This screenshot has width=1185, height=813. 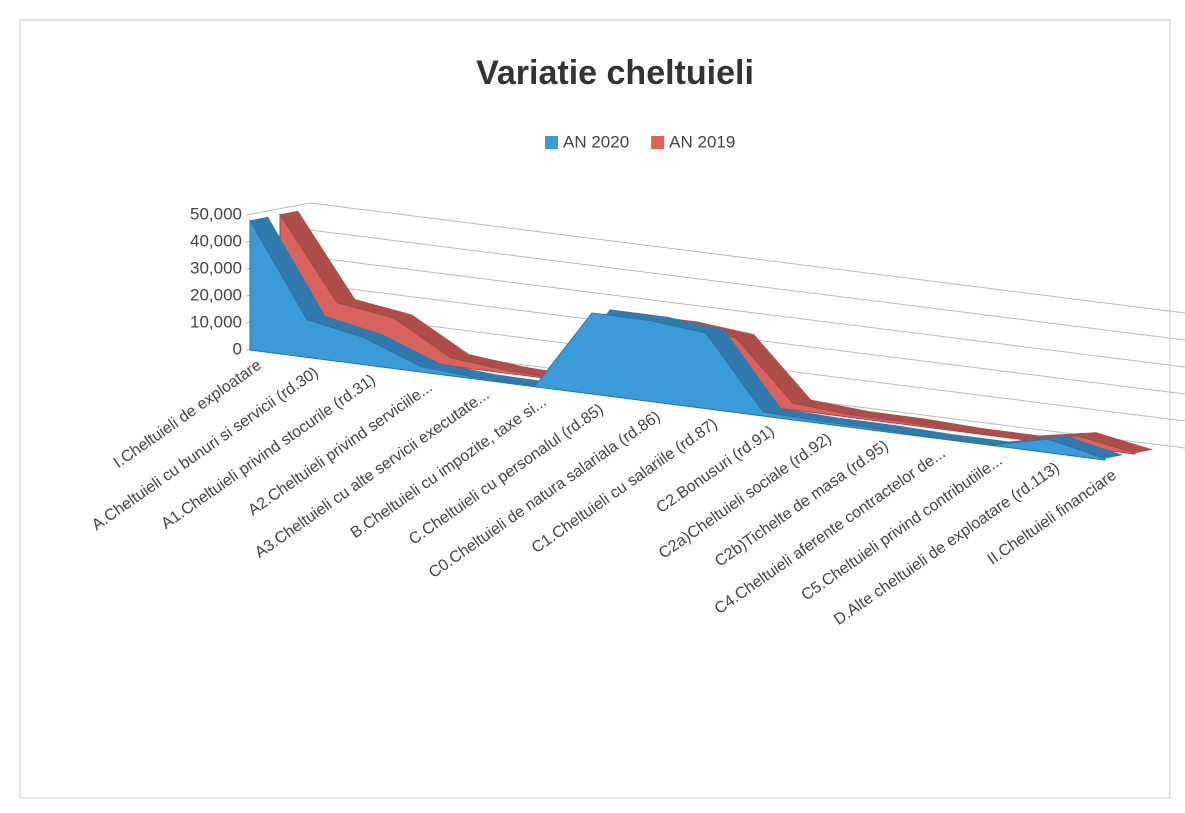 I want to click on y-tick-label: 30,000, so click(x=216, y=267).